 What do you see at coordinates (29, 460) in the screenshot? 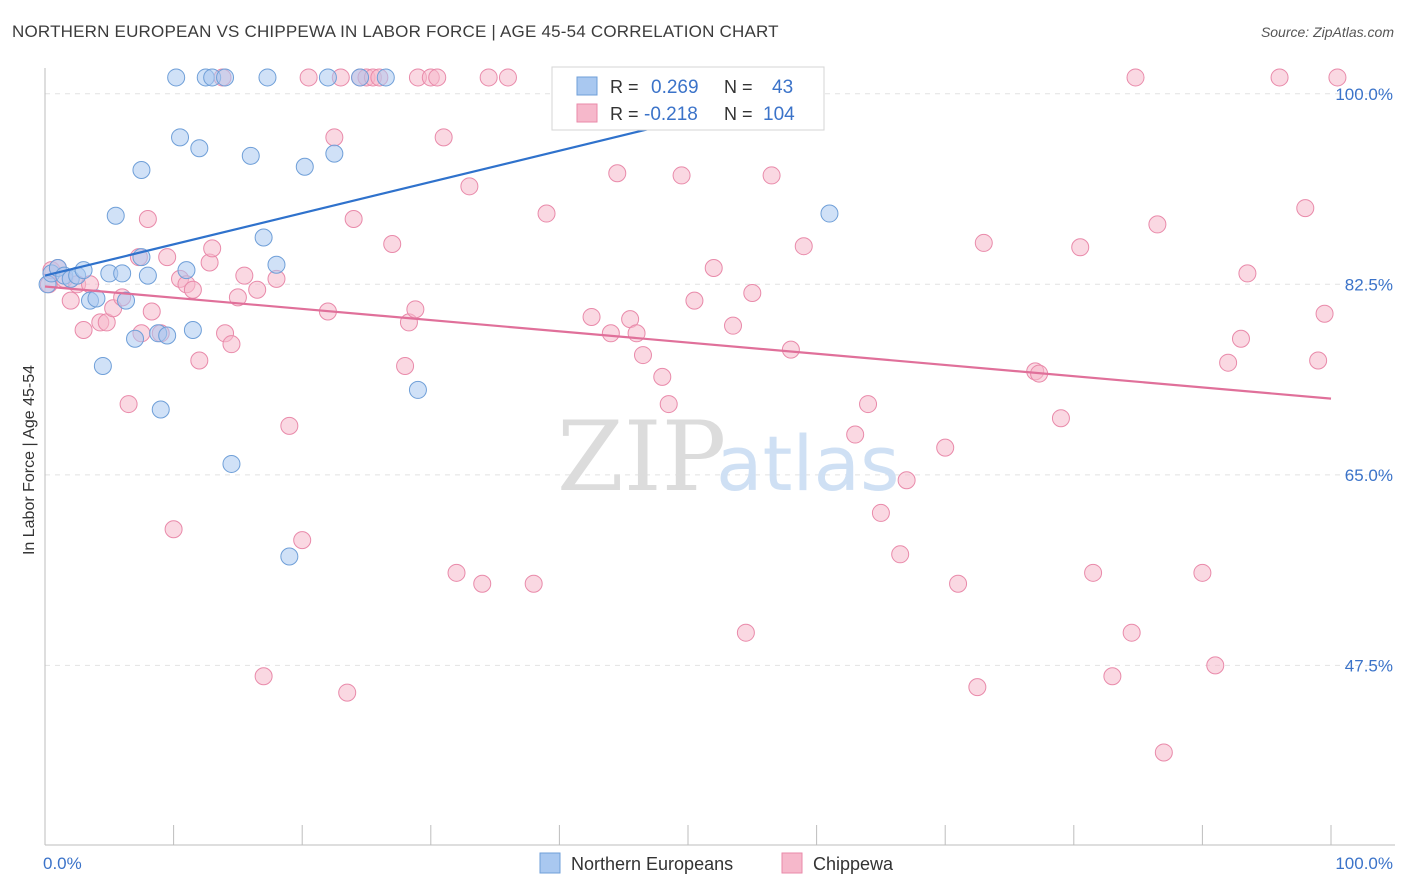
I see `y-axis-label: In Labor Force | Age 45-54` at bounding box center [29, 460].